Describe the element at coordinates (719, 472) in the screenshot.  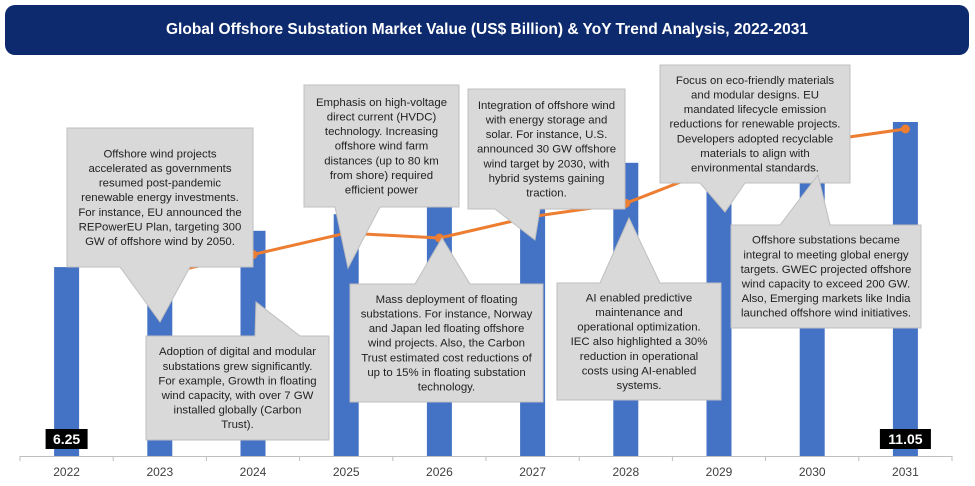
I see `x-tick-label-2029: 2029` at that location.